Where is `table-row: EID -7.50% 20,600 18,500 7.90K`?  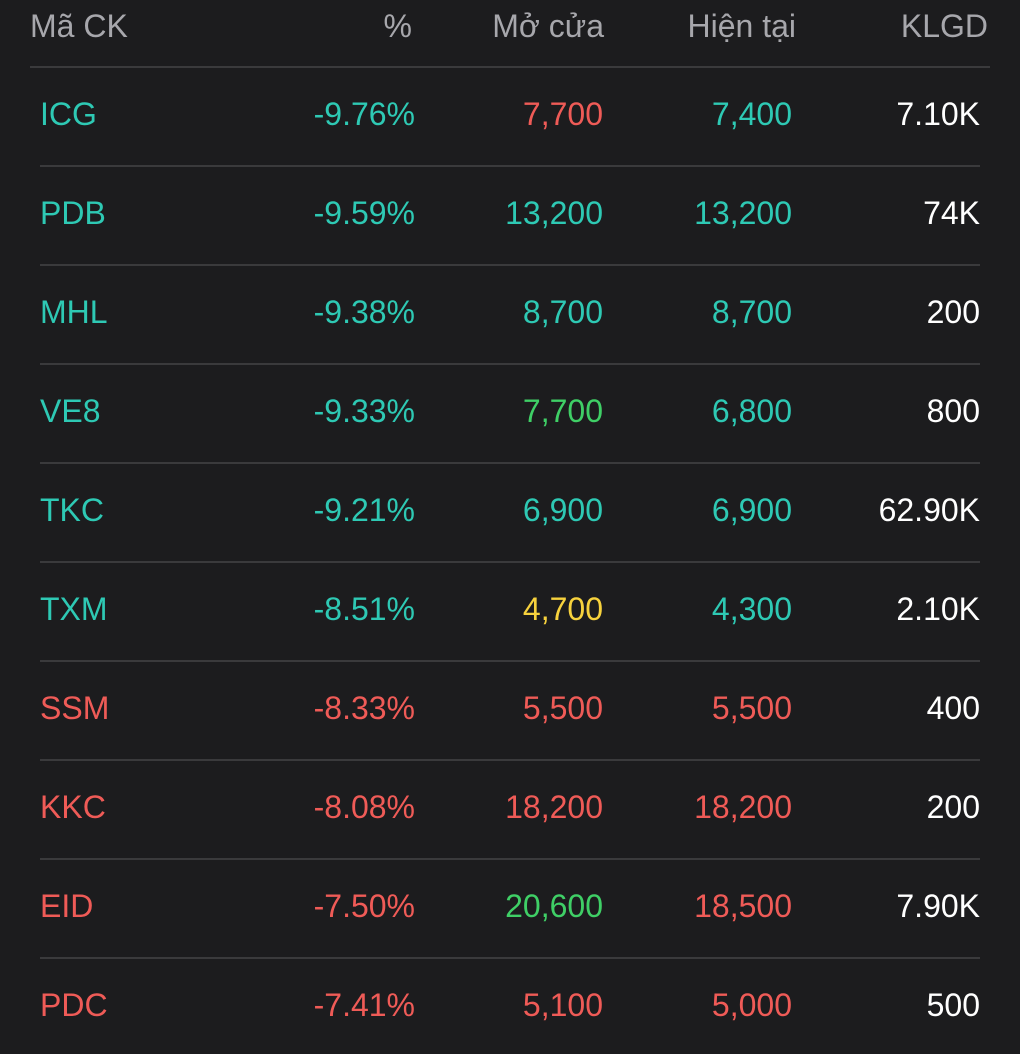
table-row: EID -7.50% 20,600 18,500 7.90K is located at coordinates (510, 909).